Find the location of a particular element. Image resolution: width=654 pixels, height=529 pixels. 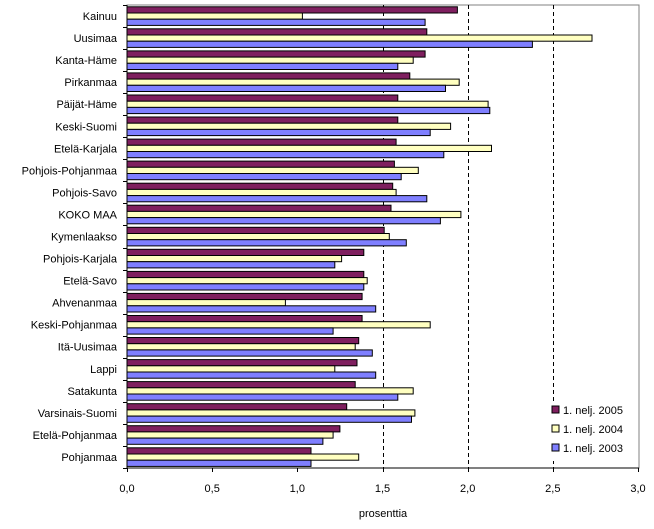

category-label: Etelä-Karjala is located at coordinates (86, 149).